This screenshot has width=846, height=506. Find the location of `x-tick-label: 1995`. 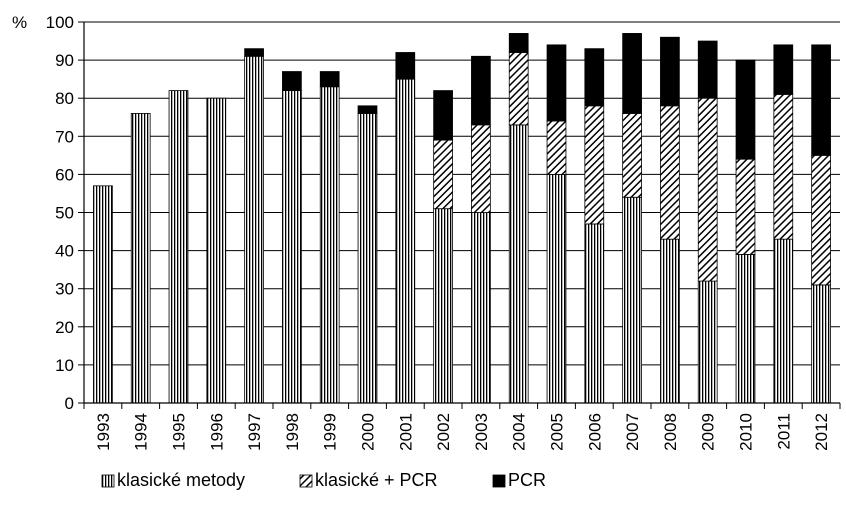

x-tick-label: 1995 is located at coordinates (179, 432).